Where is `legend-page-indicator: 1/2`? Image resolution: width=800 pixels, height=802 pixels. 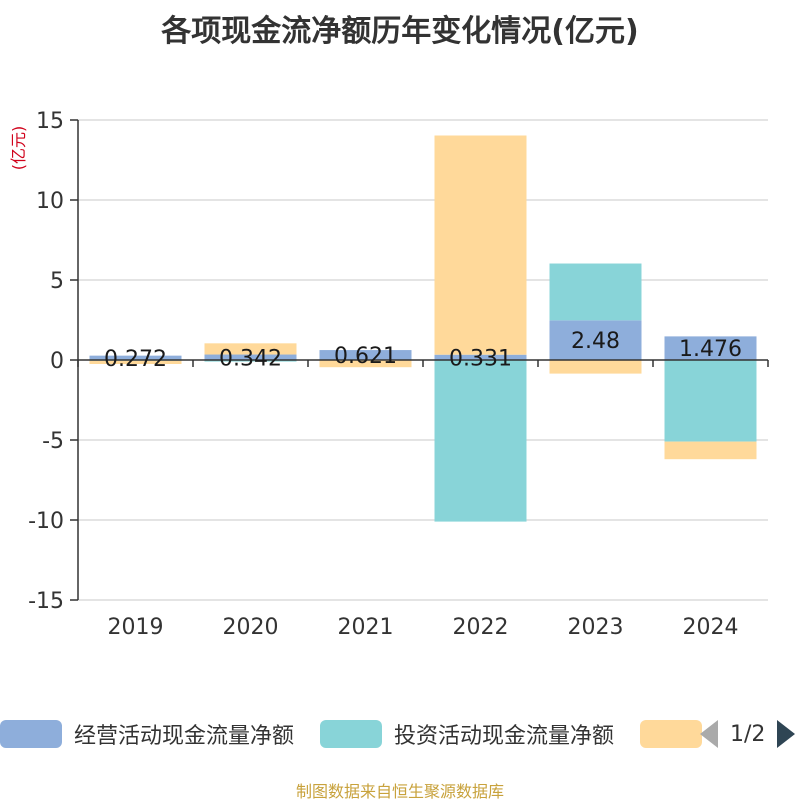
legend-page-indicator: 1/2 is located at coordinates (748, 734).